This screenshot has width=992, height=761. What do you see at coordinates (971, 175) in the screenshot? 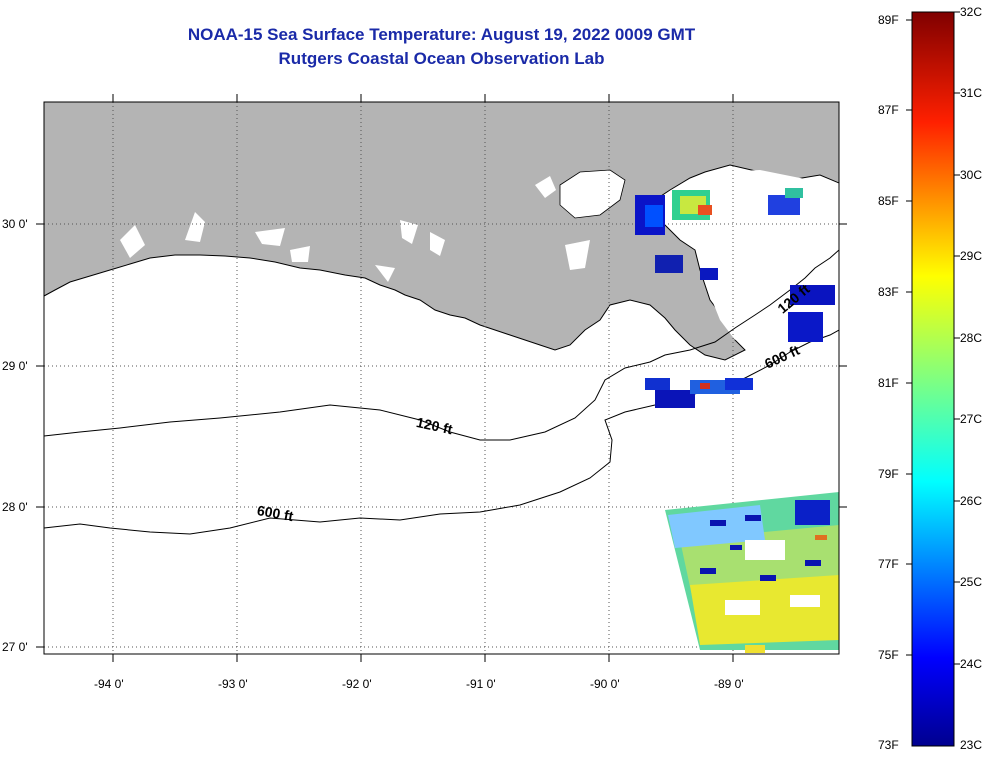
I see `colorbar-c-label: 30C` at bounding box center [971, 175].